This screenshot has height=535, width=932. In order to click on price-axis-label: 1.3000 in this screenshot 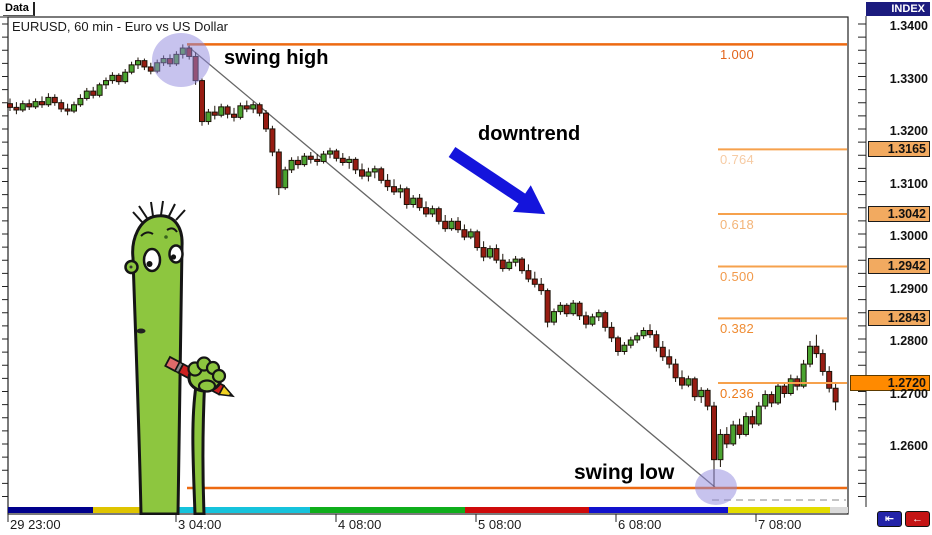, I will do `click(908, 236)`.